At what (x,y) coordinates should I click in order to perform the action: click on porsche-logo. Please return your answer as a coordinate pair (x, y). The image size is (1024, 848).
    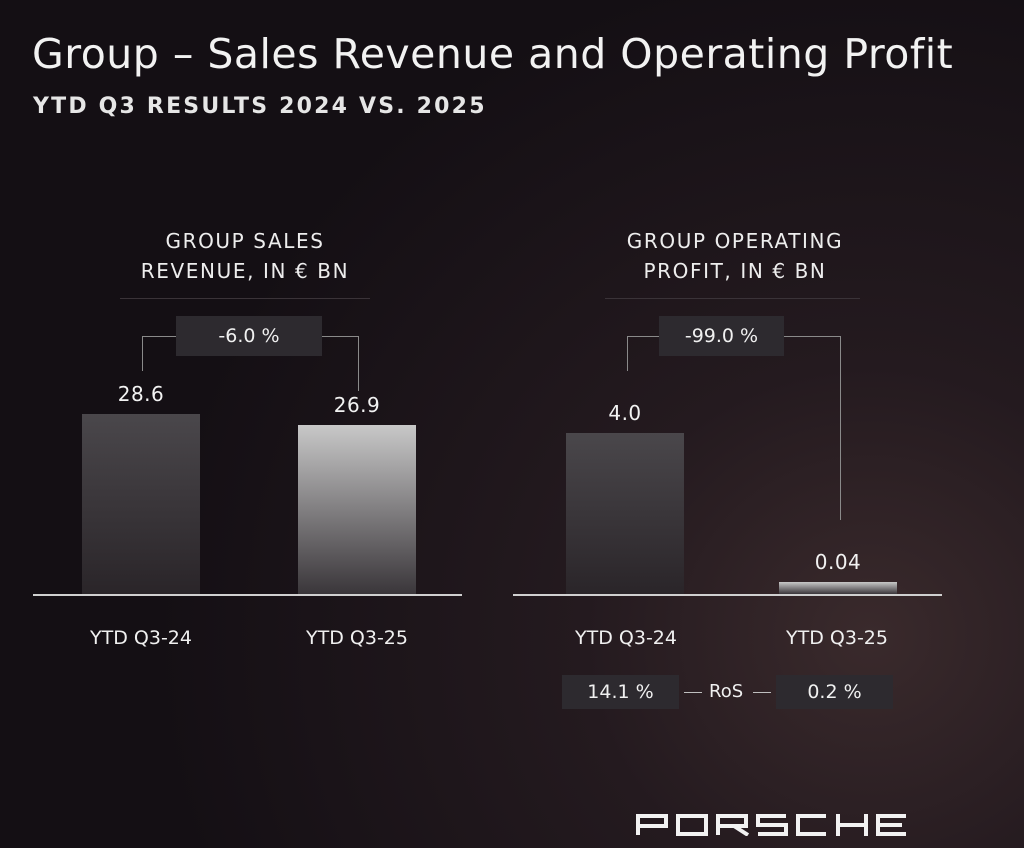
    Looking at the image, I should click on (771, 825).